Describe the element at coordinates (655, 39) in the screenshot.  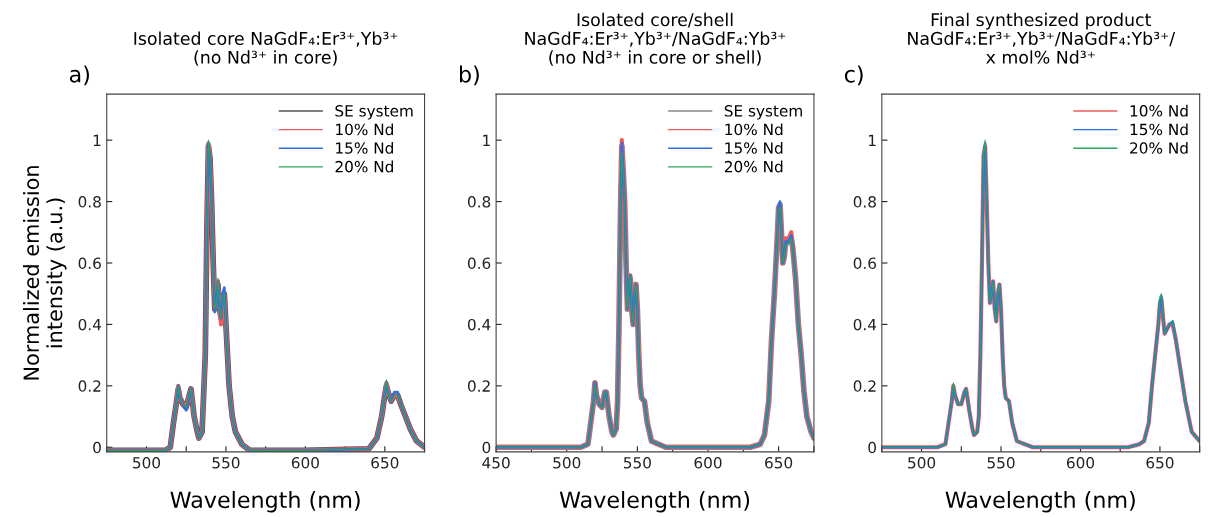
I see `chart-title: Isolated core/shell NaGdF₄:Er³⁺,Yb³⁺/NaGdF₄:Yb³⁺ (no Nd³⁺ in core or shell)` at that location.